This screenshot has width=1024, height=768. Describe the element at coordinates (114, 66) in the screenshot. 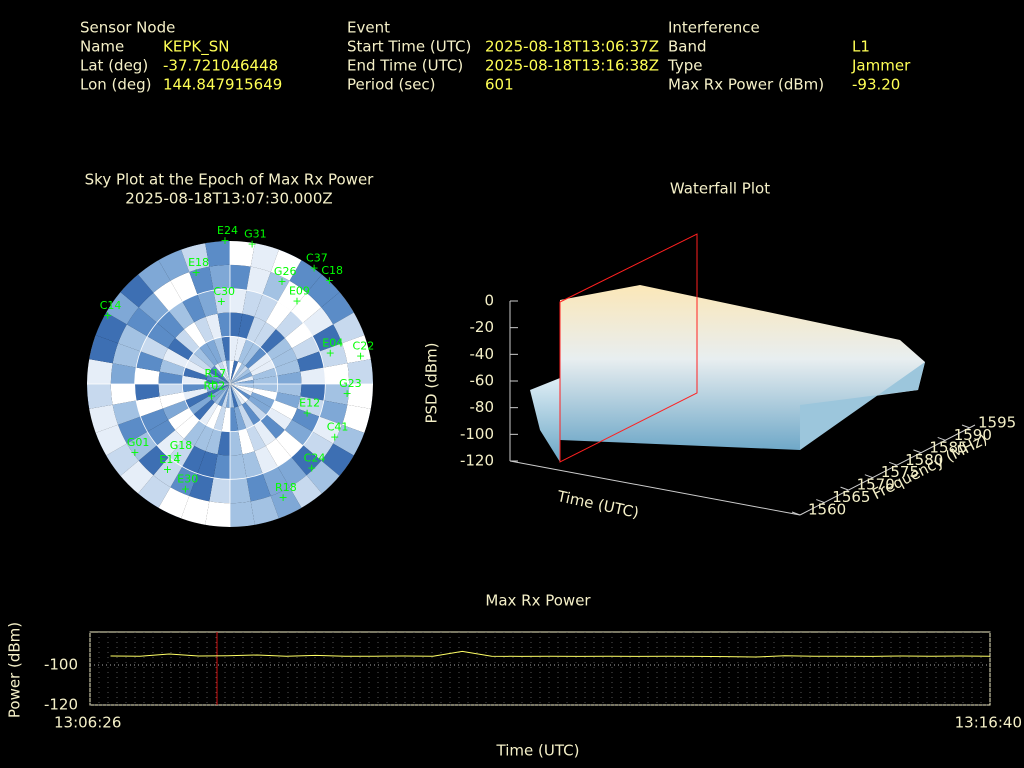

I see `field-label: Lat (deg)` at that location.